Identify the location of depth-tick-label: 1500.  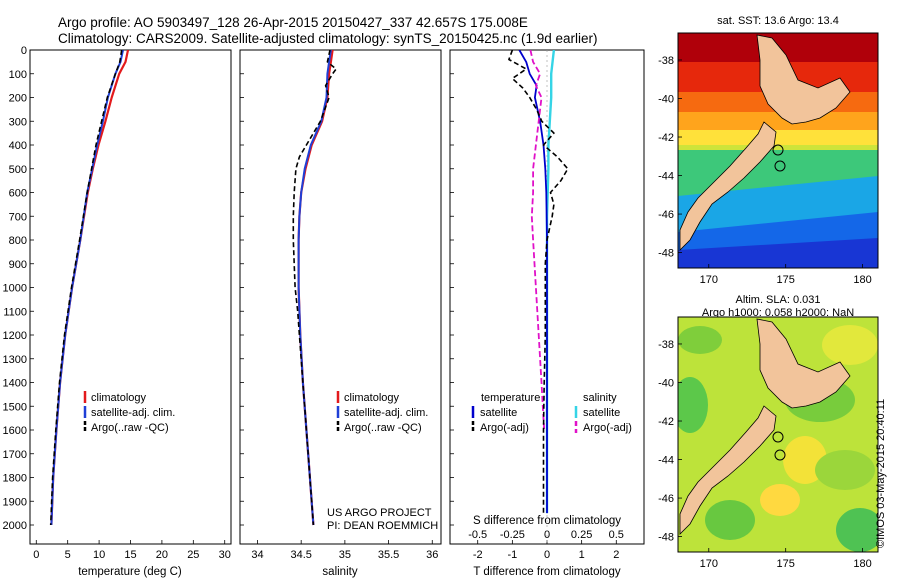
(15, 407).